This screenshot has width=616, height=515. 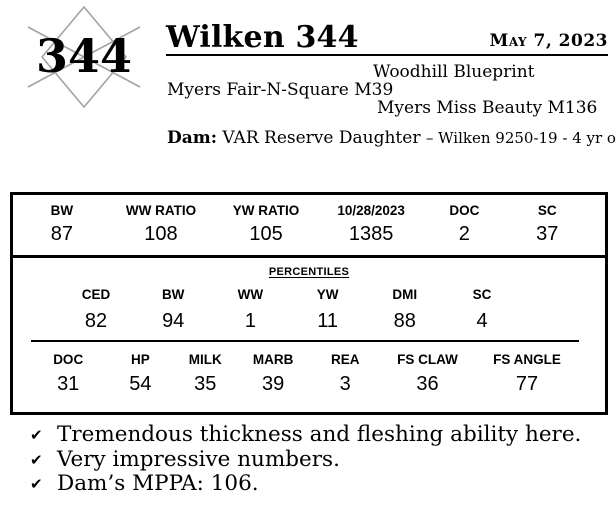 What do you see at coordinates (404, 321) in the screenshot?
I see `cell-value: 88` at bounding box center [404, 321].